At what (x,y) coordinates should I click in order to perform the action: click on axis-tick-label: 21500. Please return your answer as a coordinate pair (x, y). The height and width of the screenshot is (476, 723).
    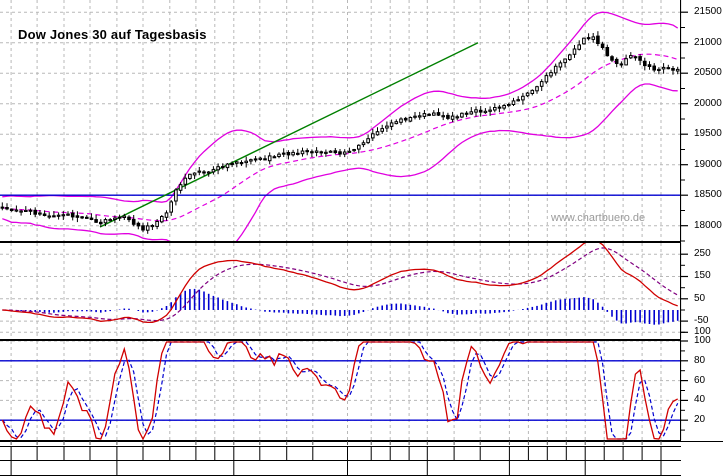
    Looking at the image, I should click on (708, 12).